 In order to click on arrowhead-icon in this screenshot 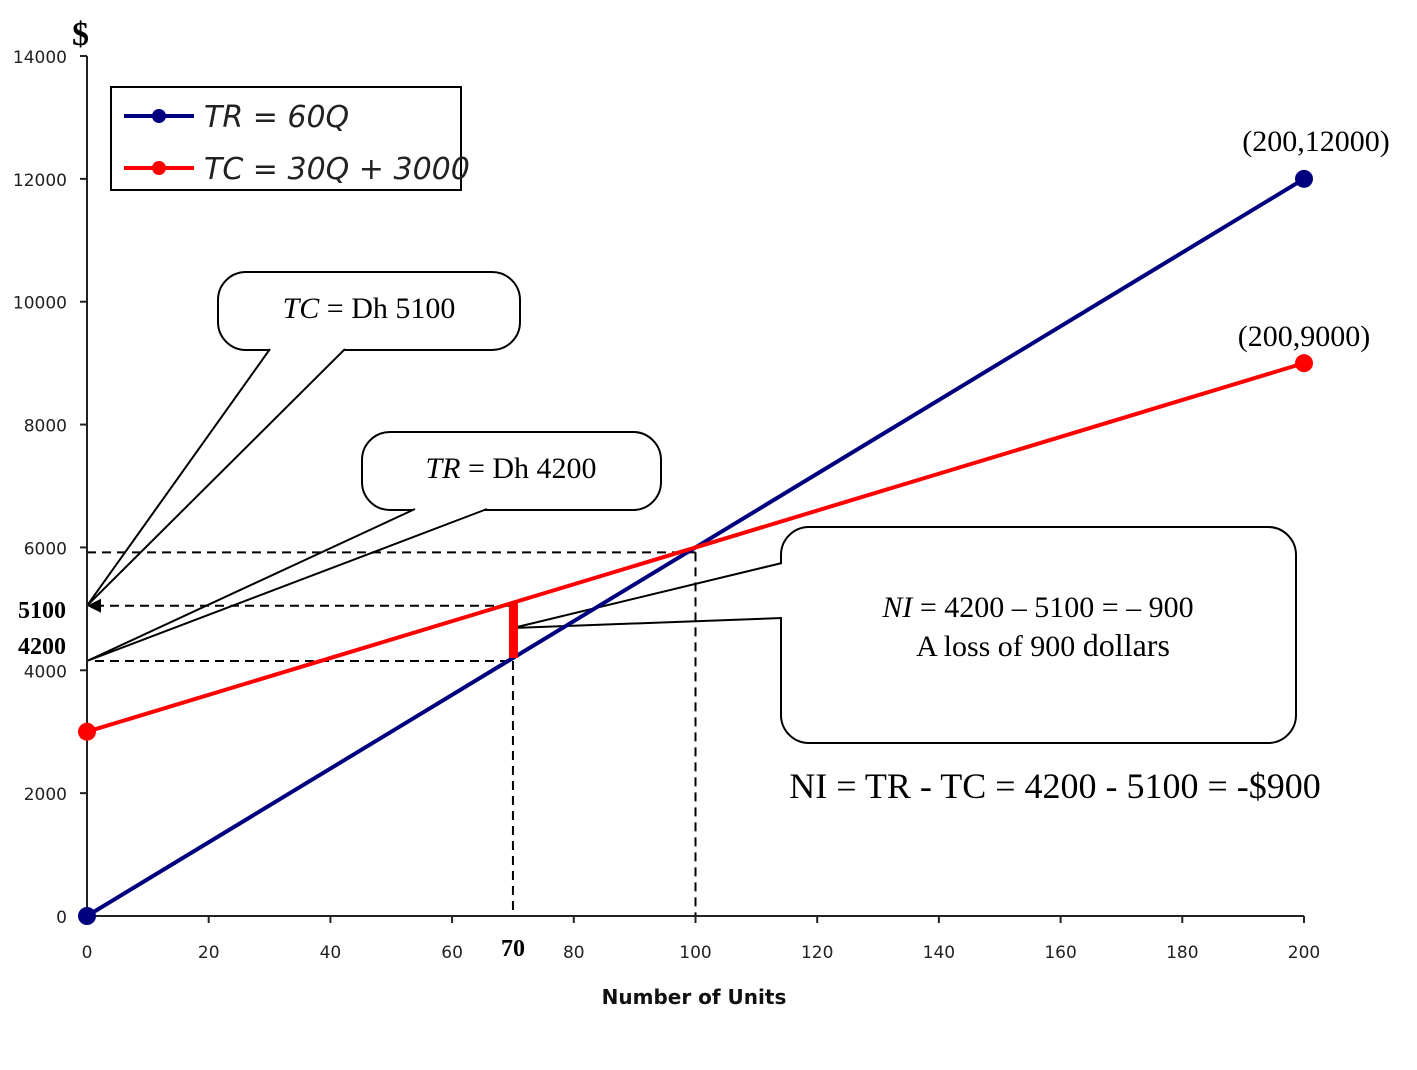, I will do `click(94, 605)`.